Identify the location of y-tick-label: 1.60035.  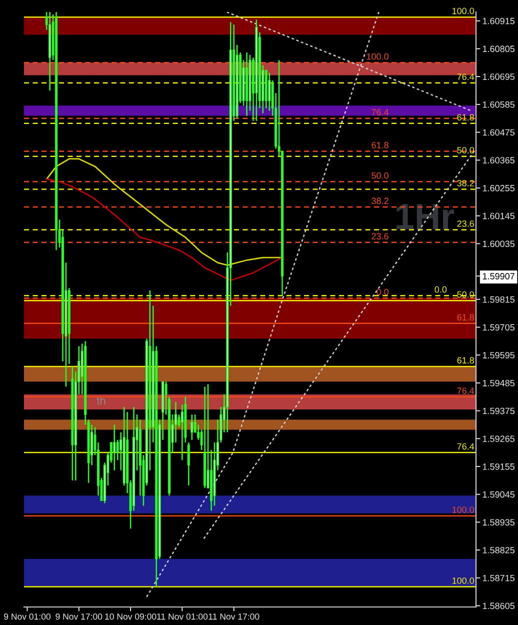
(498, 244).